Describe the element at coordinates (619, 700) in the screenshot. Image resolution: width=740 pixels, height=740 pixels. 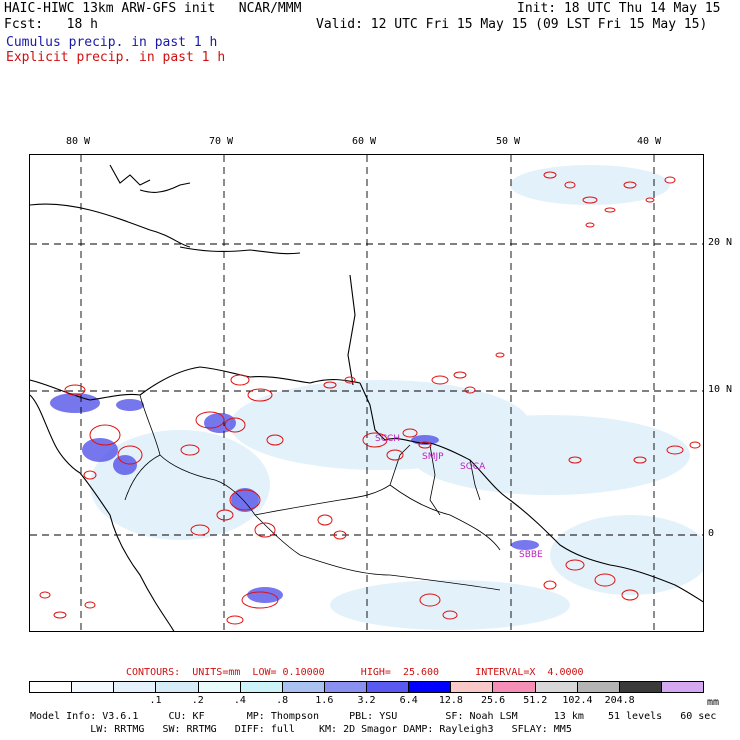
I see `colorbar-label: 204.8` at that location.